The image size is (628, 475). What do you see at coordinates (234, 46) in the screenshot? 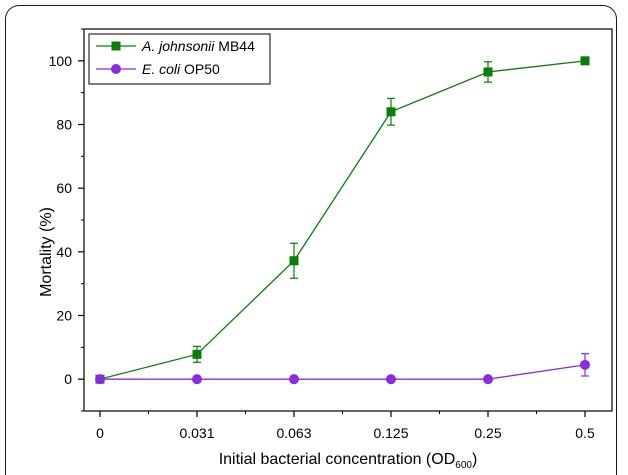
I see `legend-label-rest: MB44` at bounding box center [234, 46].